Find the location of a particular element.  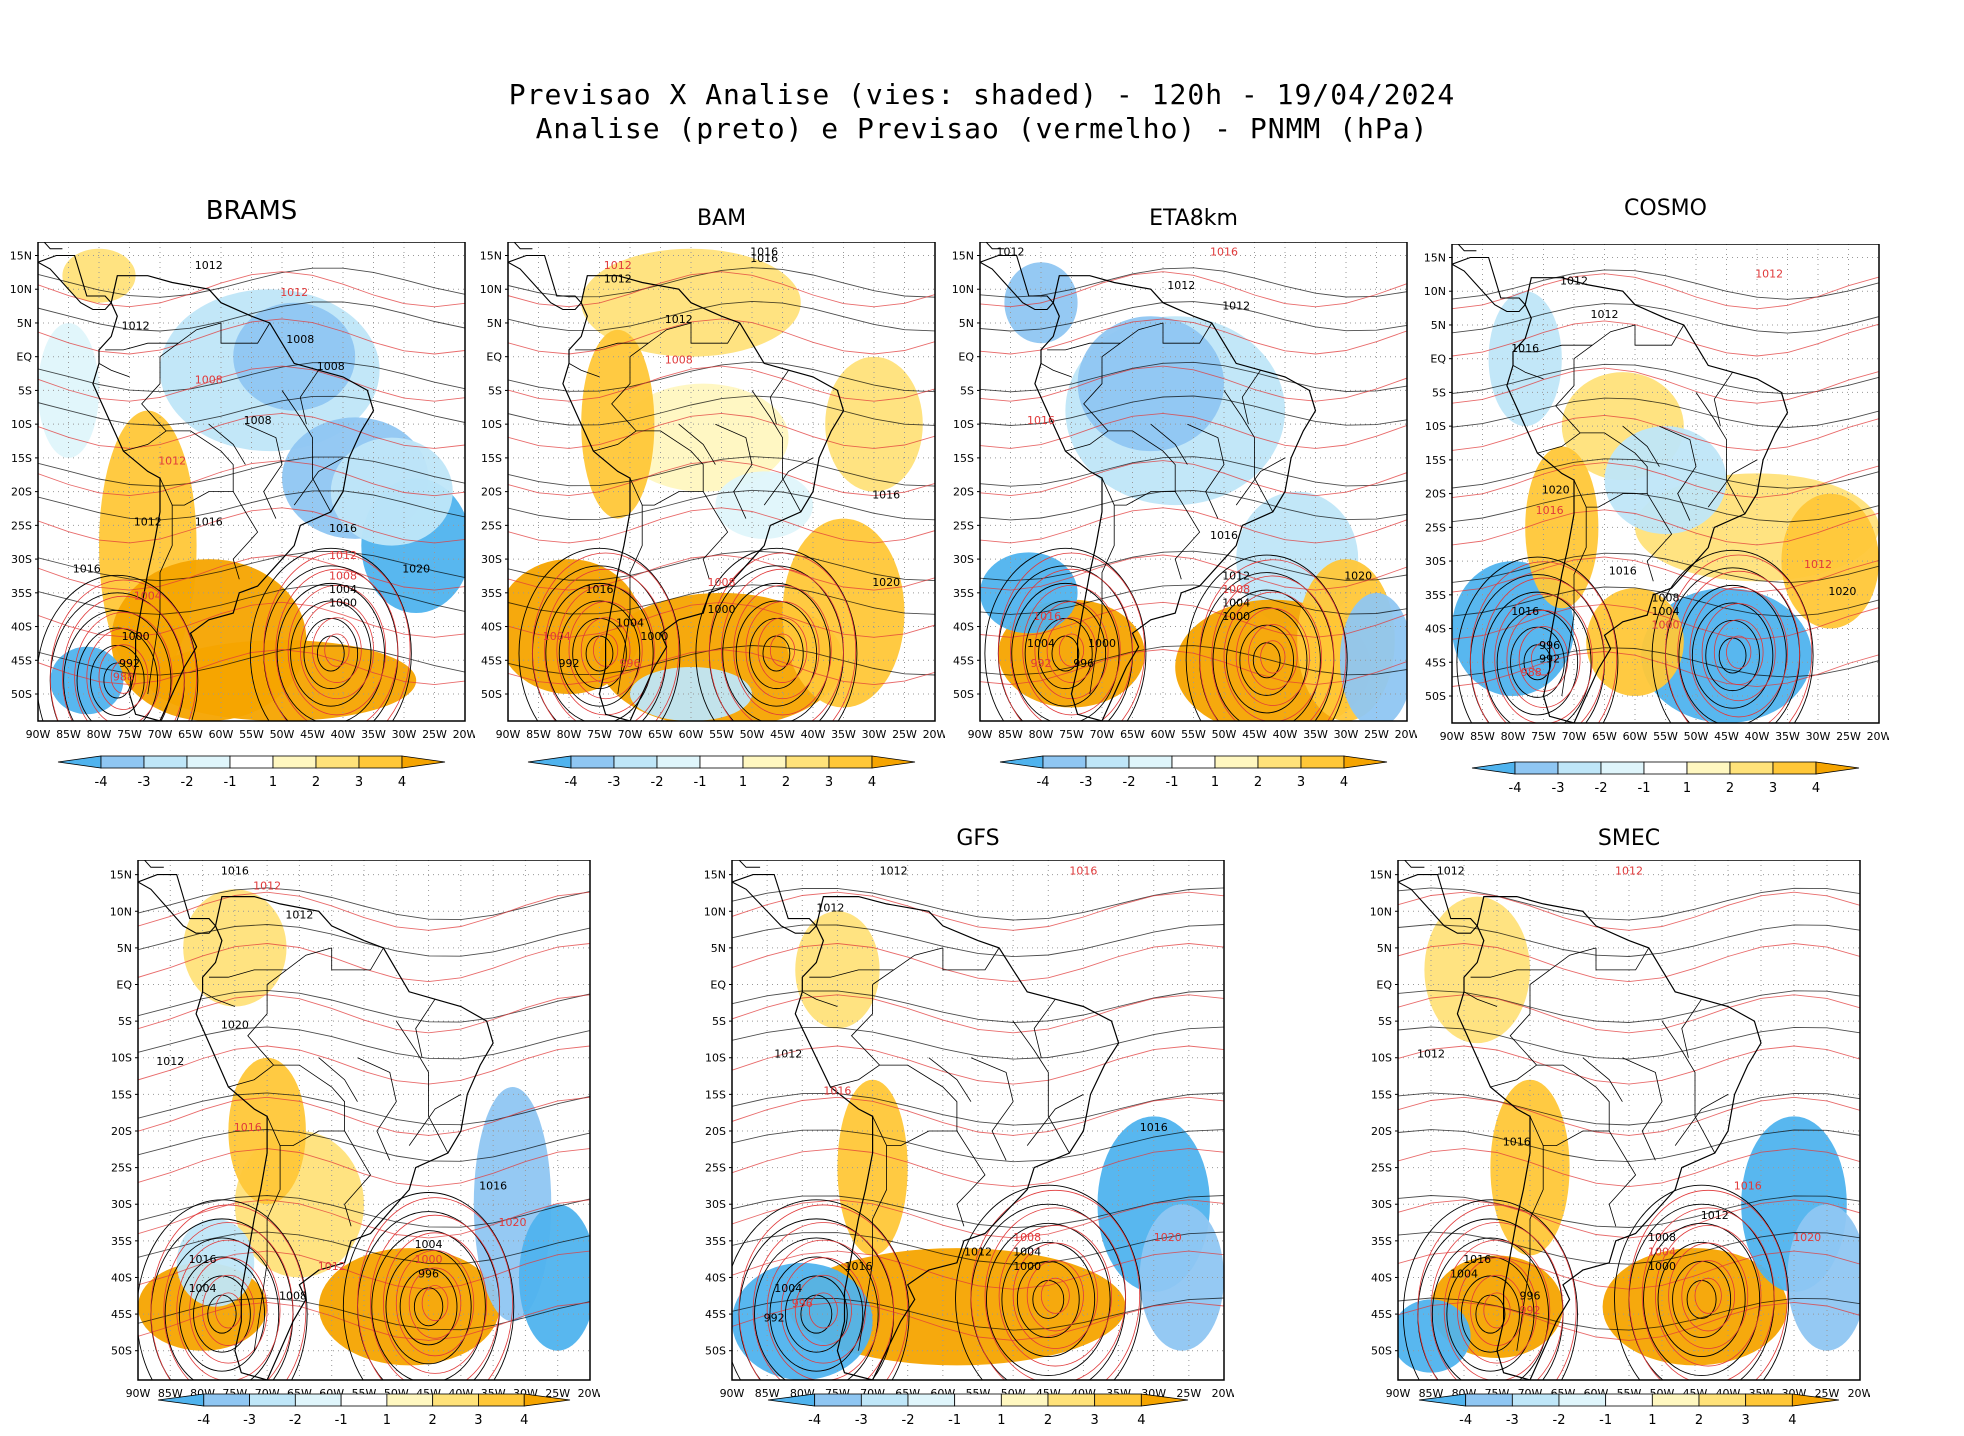

lon-tick-label: 45W is located at coordinates (1254, 734).